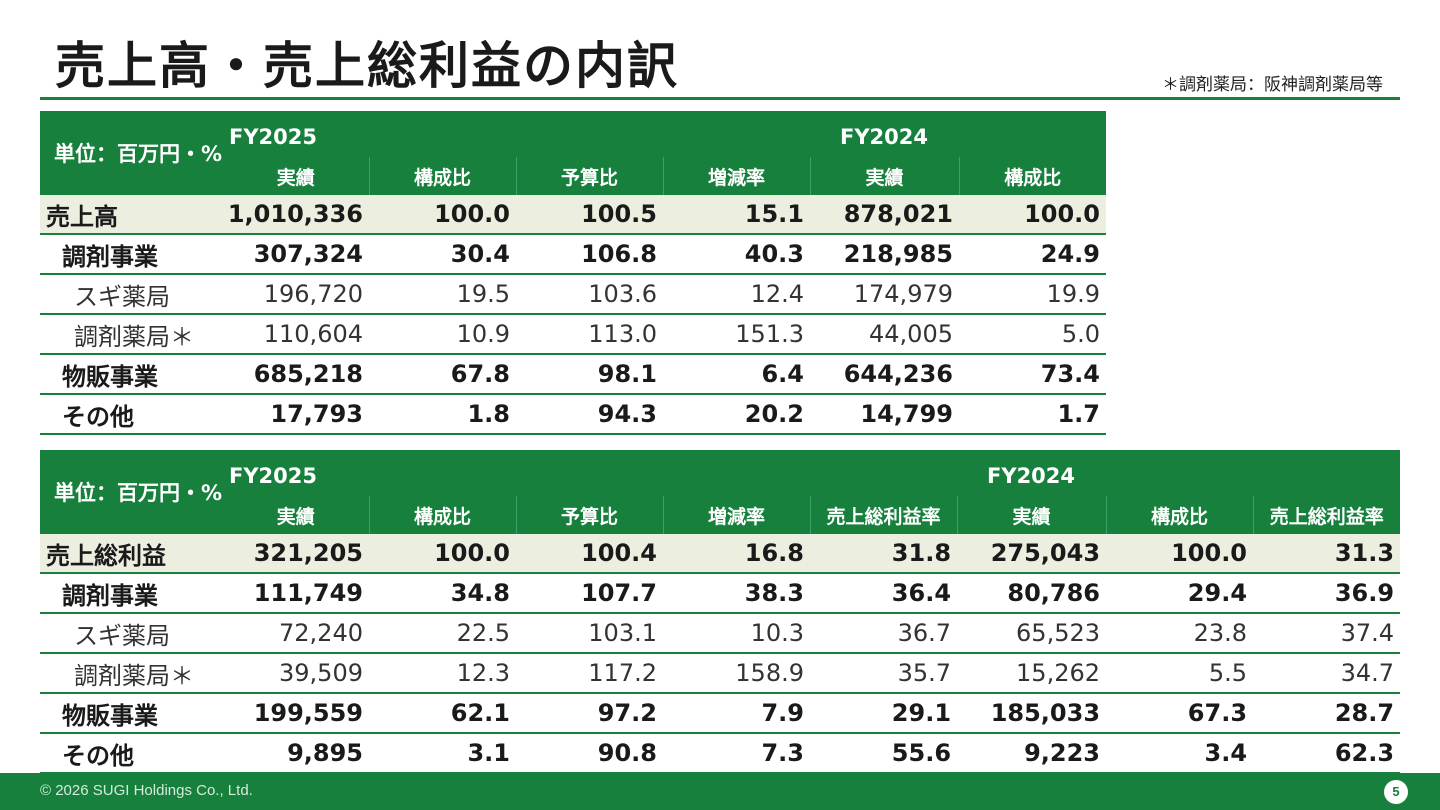  I want to click on table-cell: 196,720, so click(296, 294).